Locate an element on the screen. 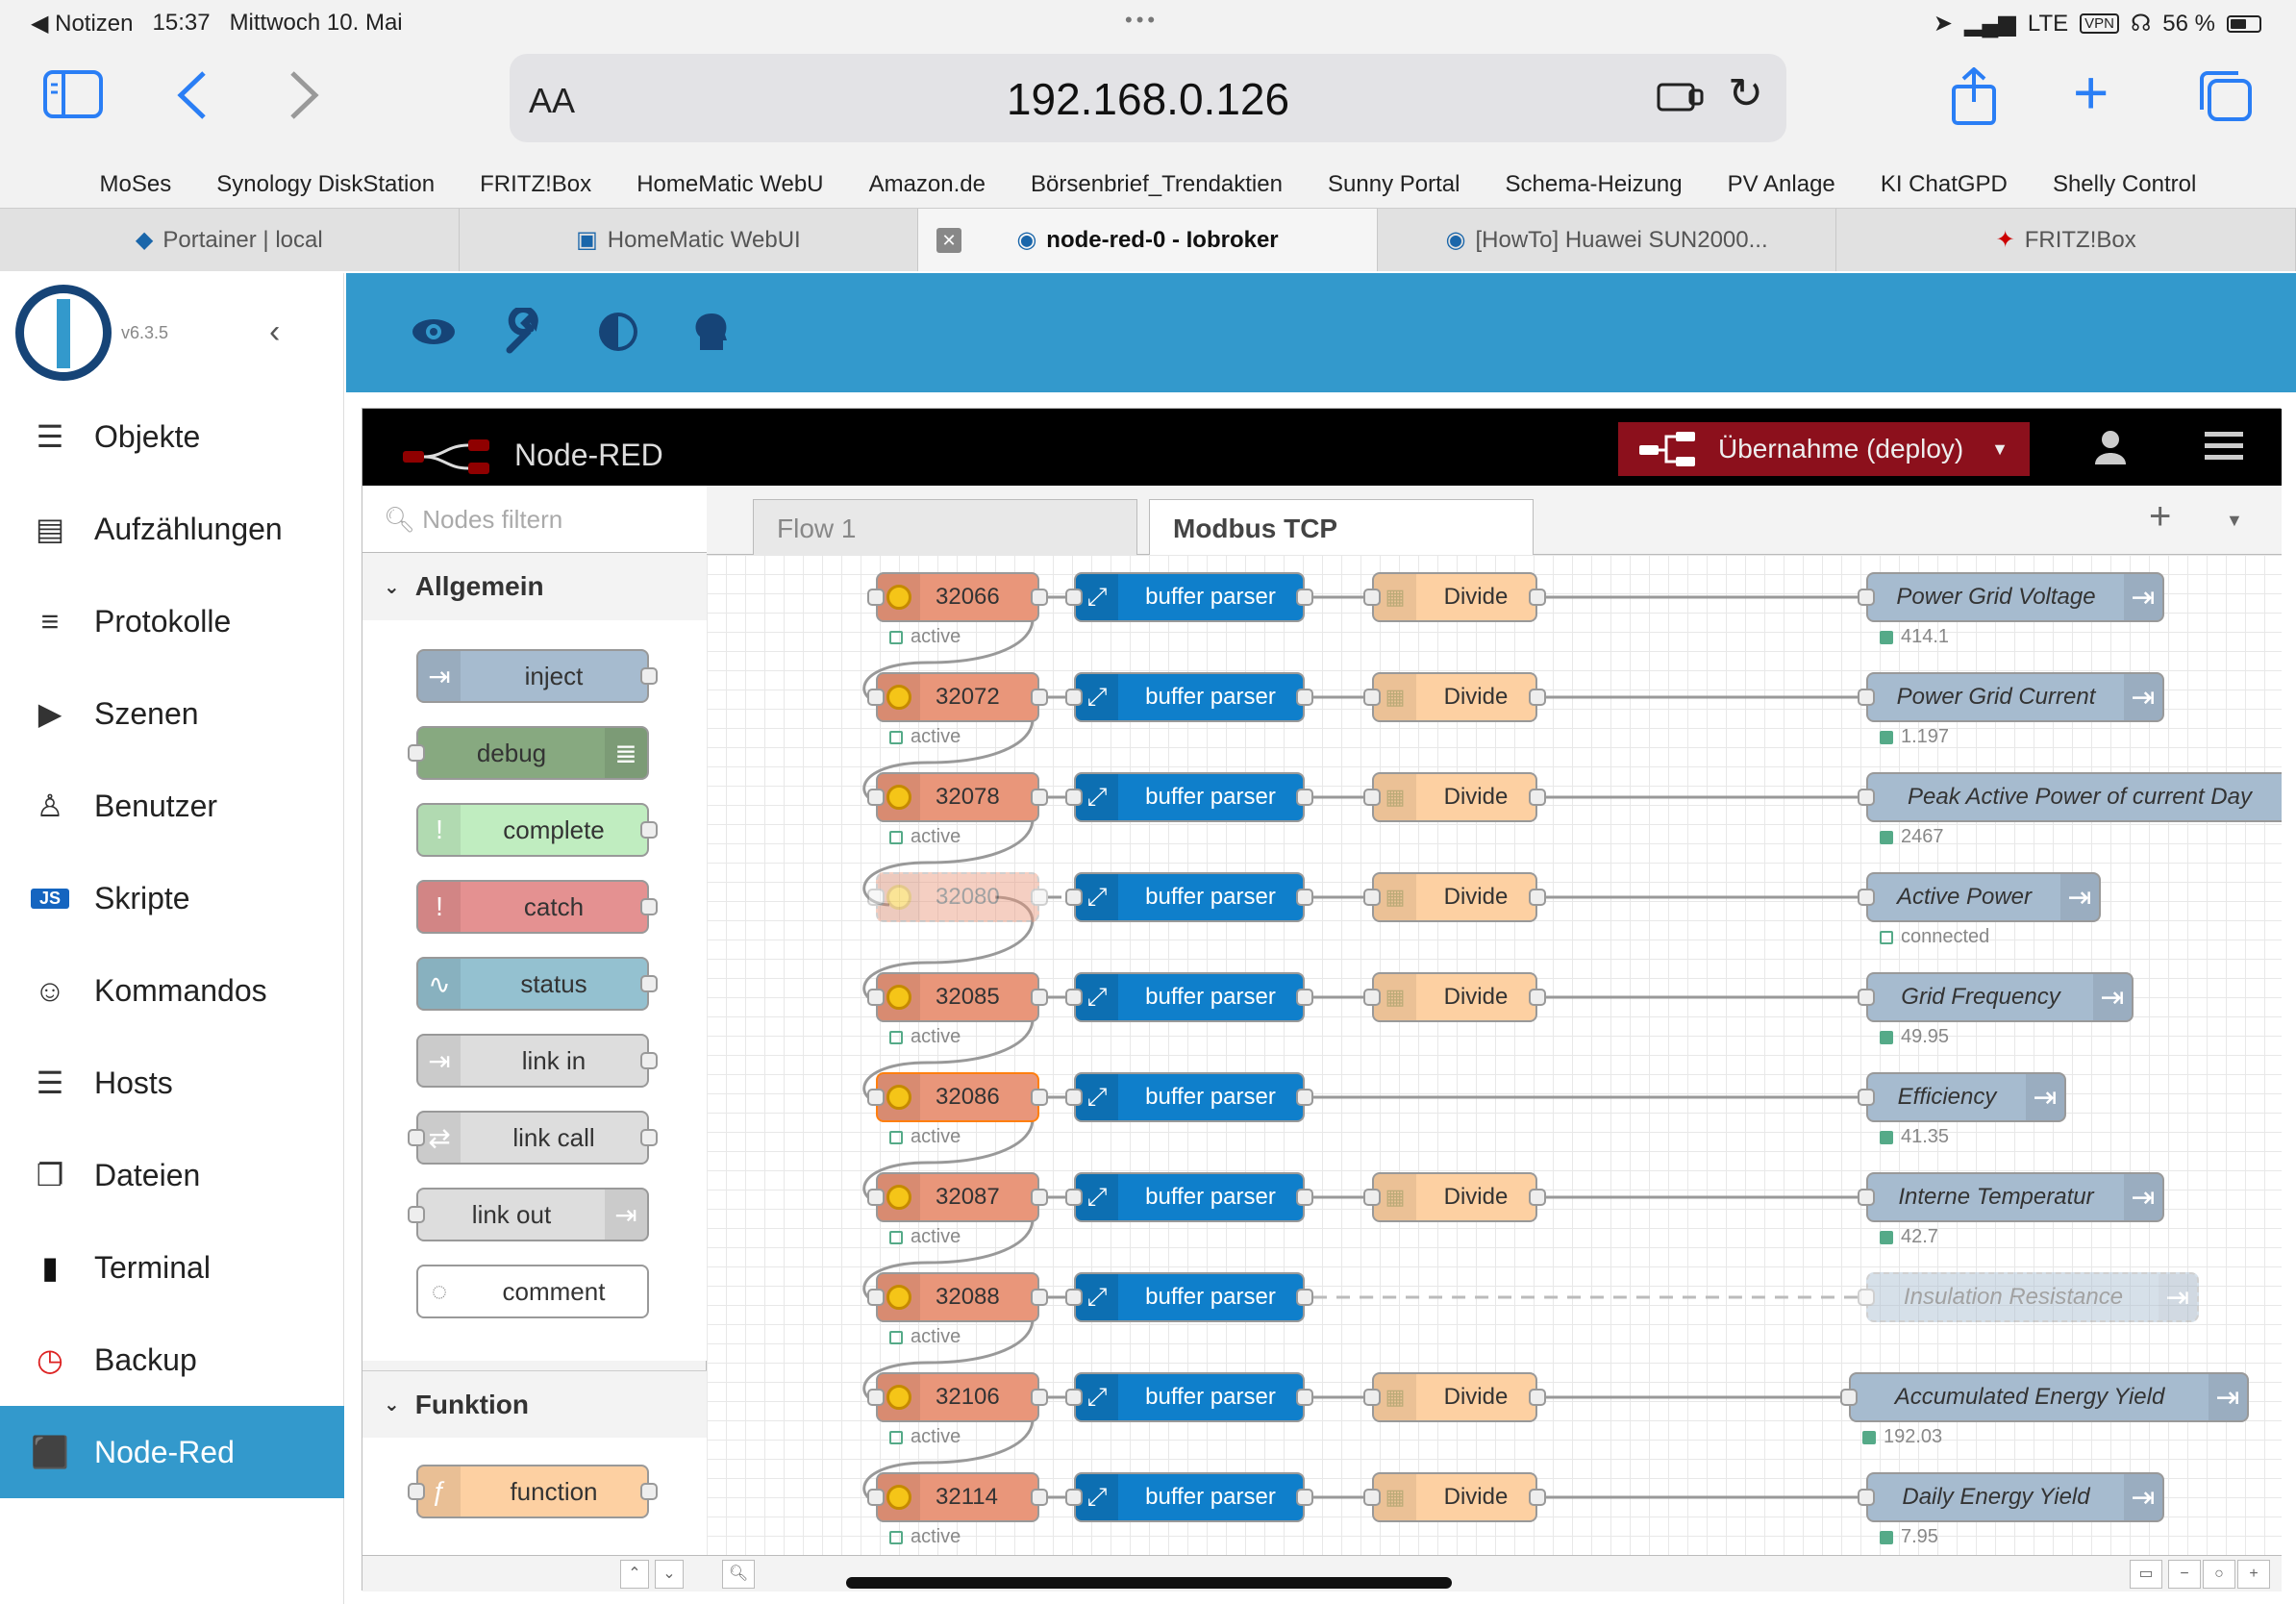 This screenshot has width=2296, height=1604. bookmark-link: Amazon.de is located at coordinates (927, 184).